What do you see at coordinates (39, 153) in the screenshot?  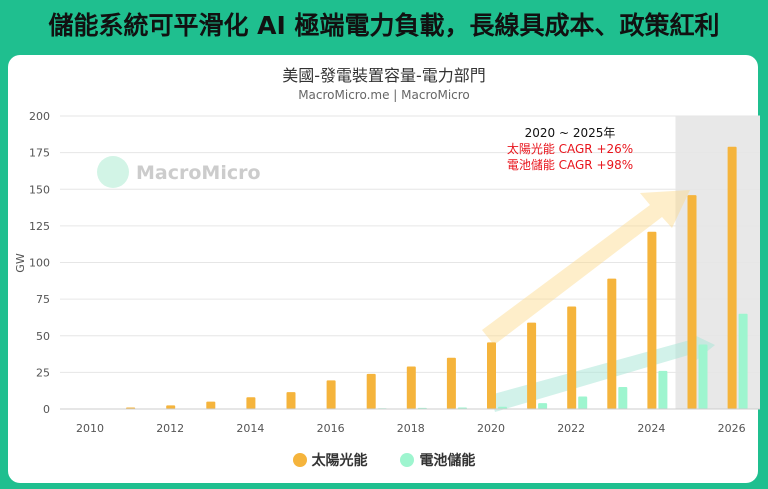 I see `y-tick-label: 175` at bounding box center [39, 153].